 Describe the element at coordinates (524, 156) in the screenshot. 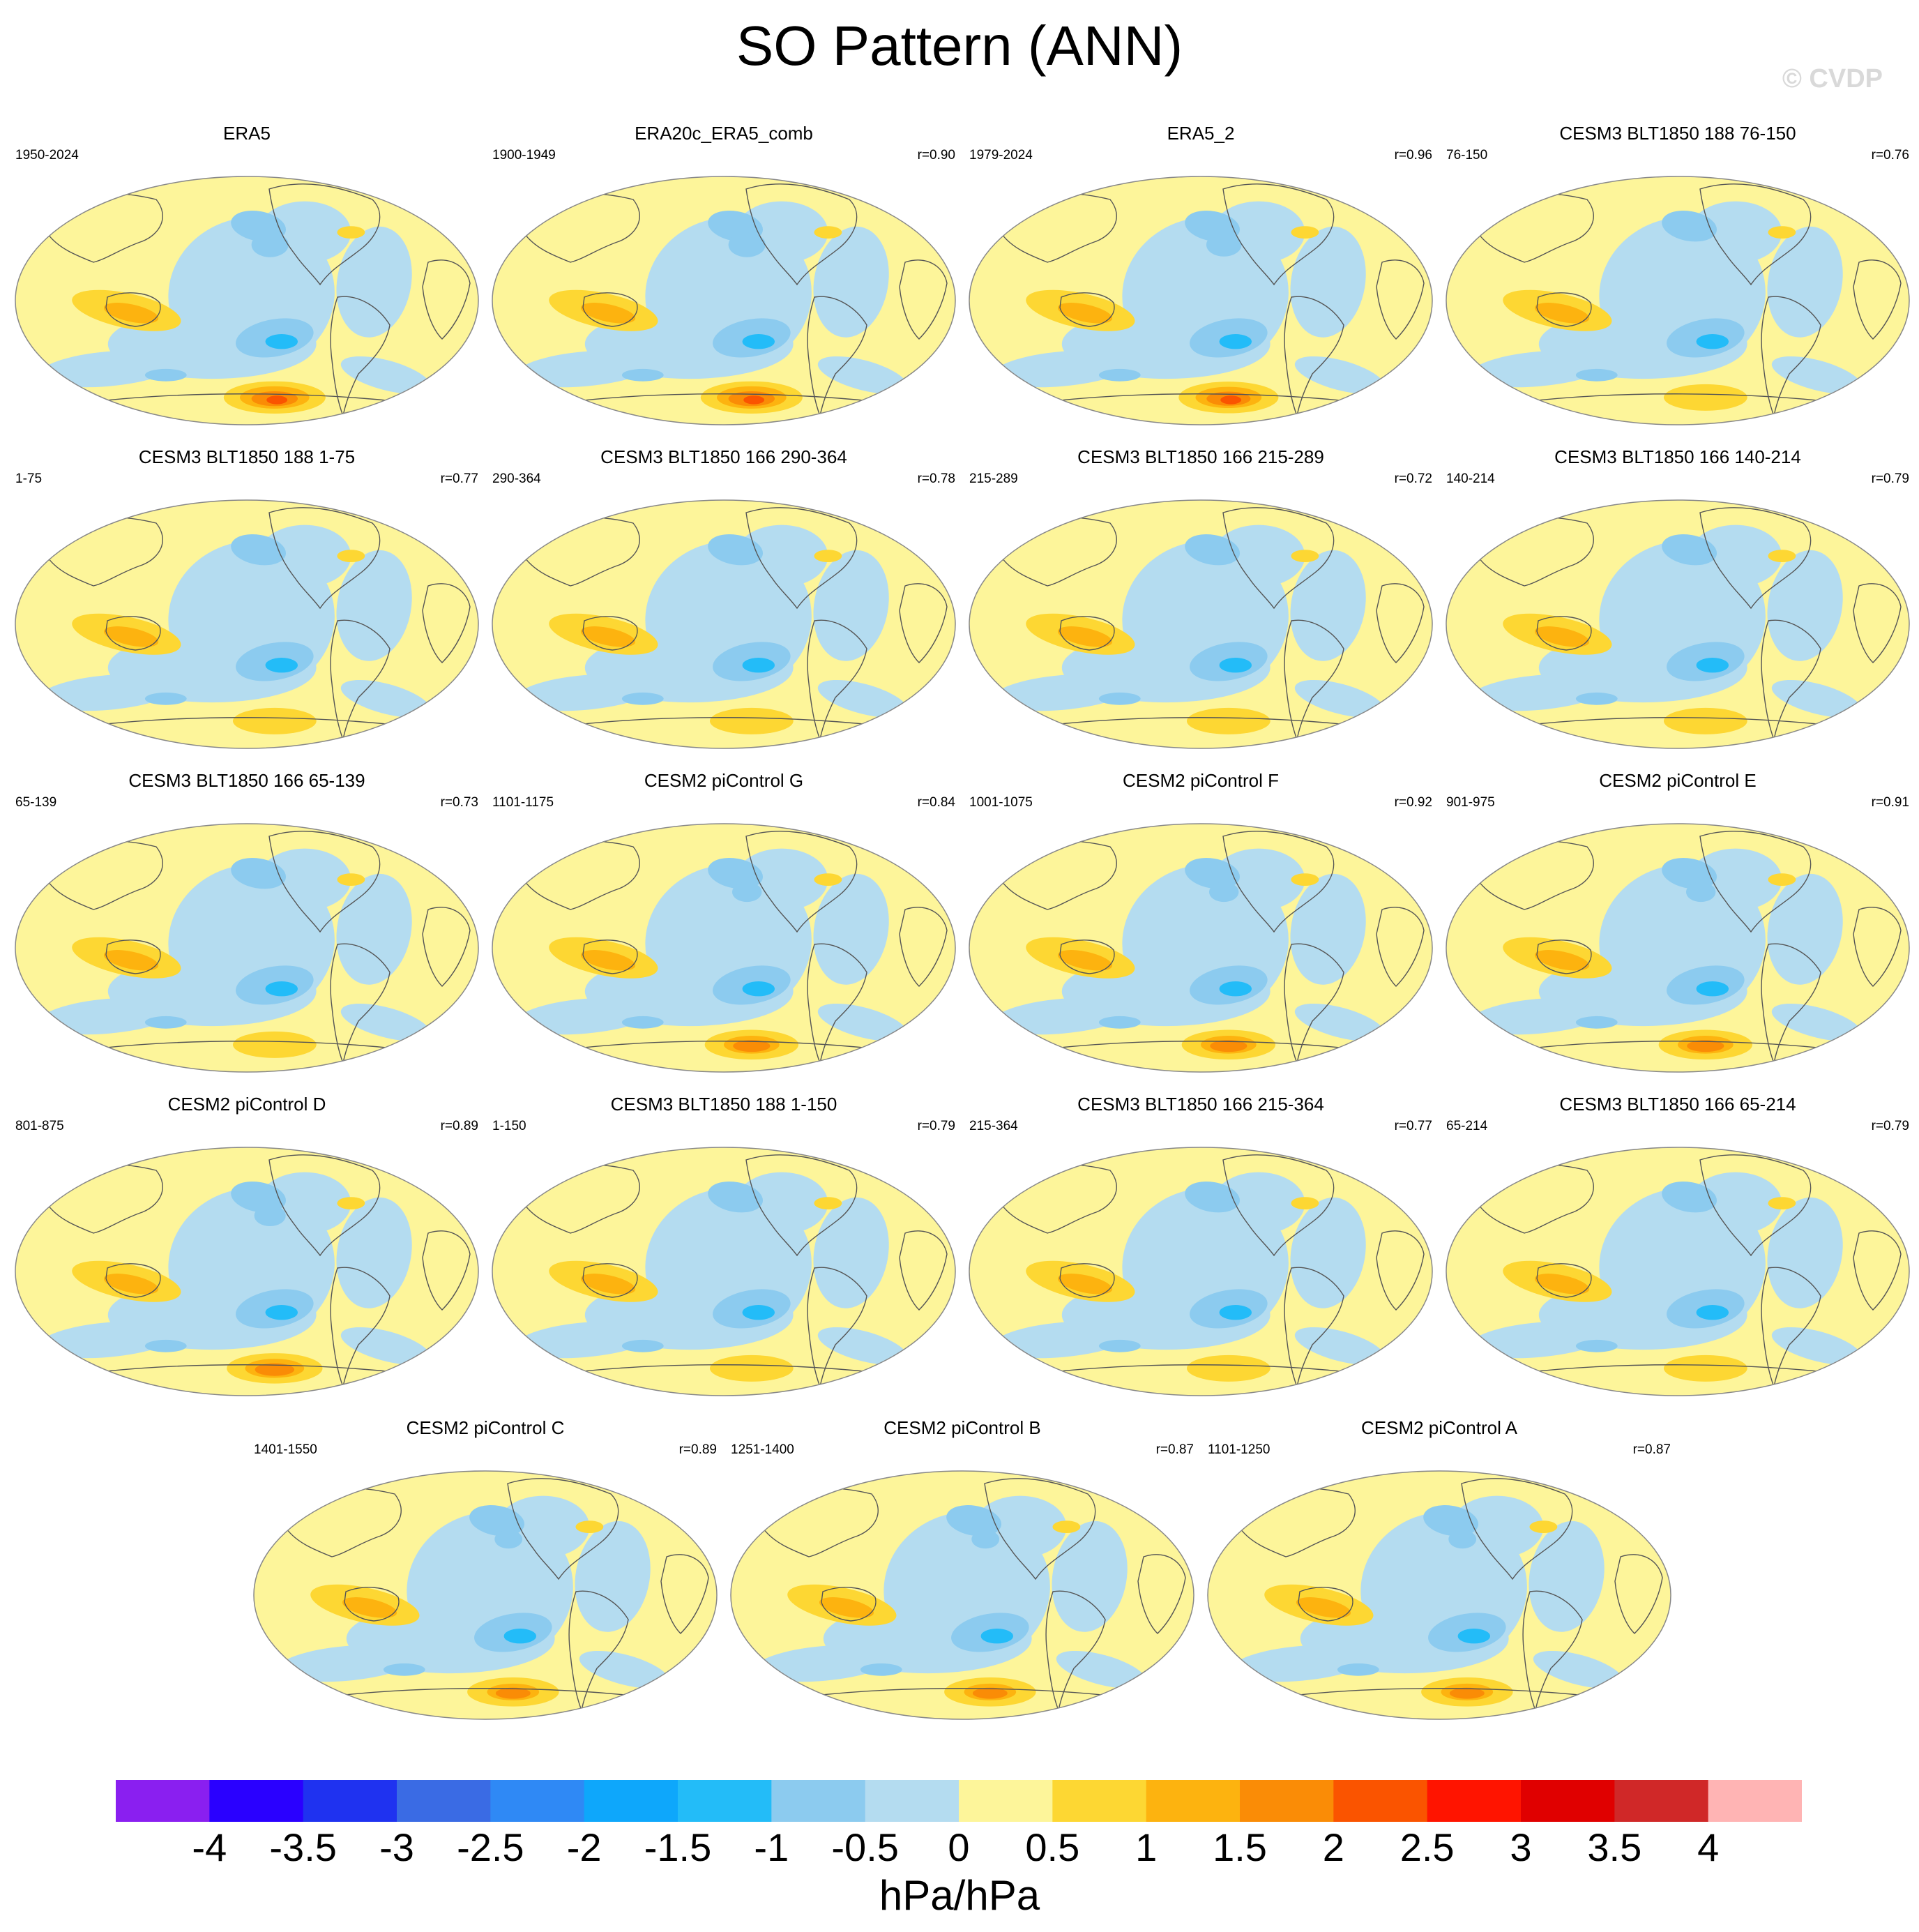

I see `panel-period: 1900-1949` at that location.